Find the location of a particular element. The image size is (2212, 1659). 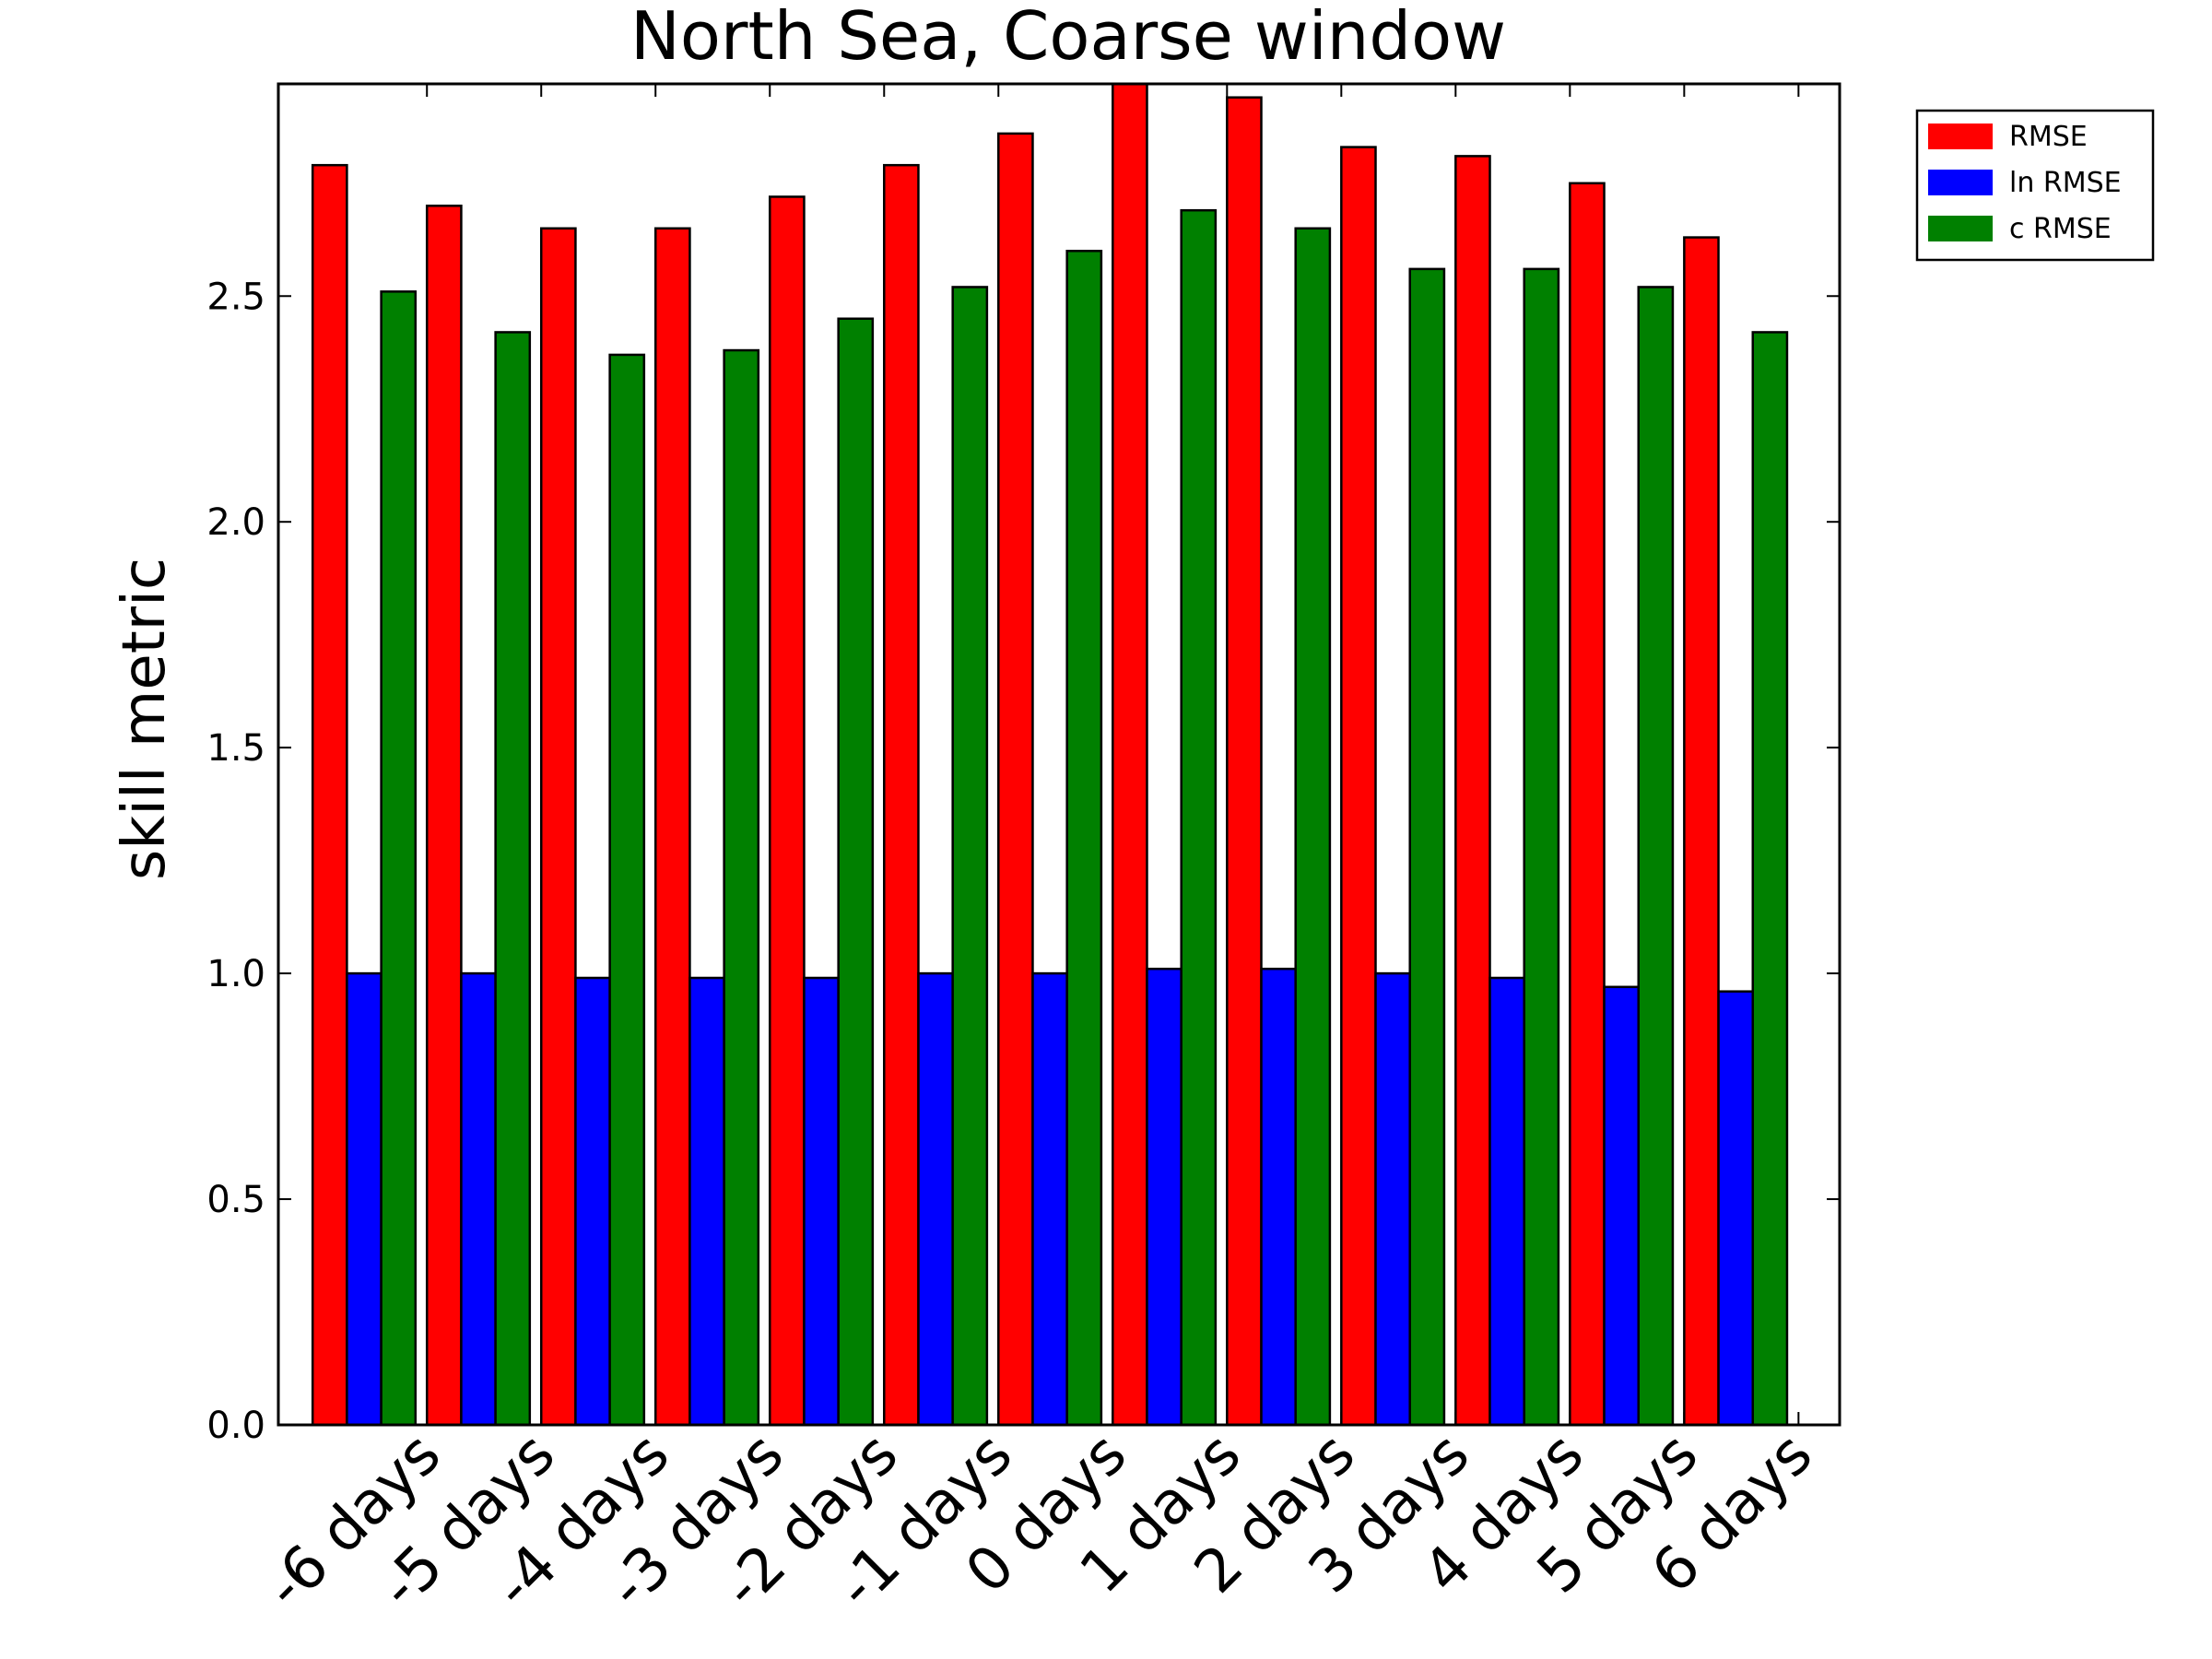

y-tick-label: 1.0 is located at coordinates (235, 974).